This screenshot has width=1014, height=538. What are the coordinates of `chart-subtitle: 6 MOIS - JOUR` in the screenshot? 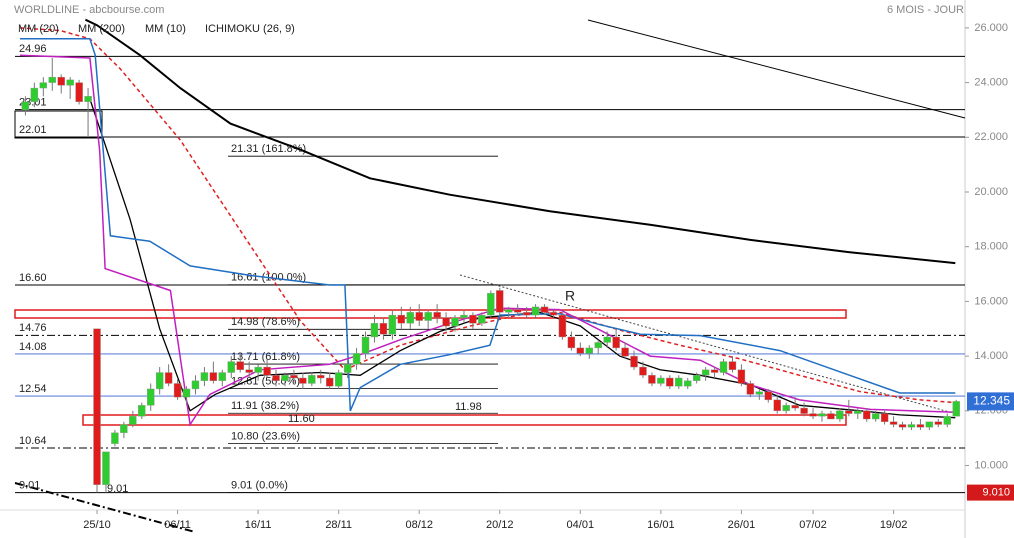 It's located at (925, 10).